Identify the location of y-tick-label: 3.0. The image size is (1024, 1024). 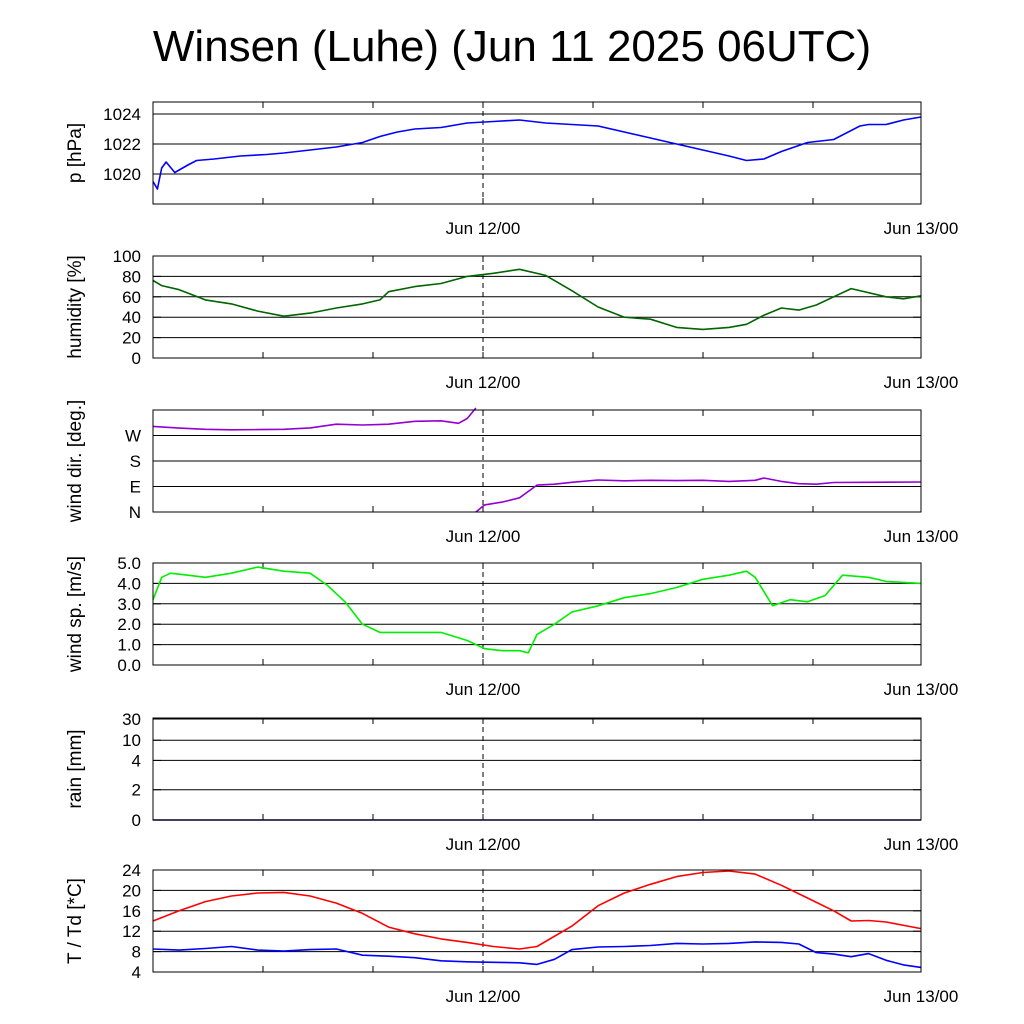
(129, 604).